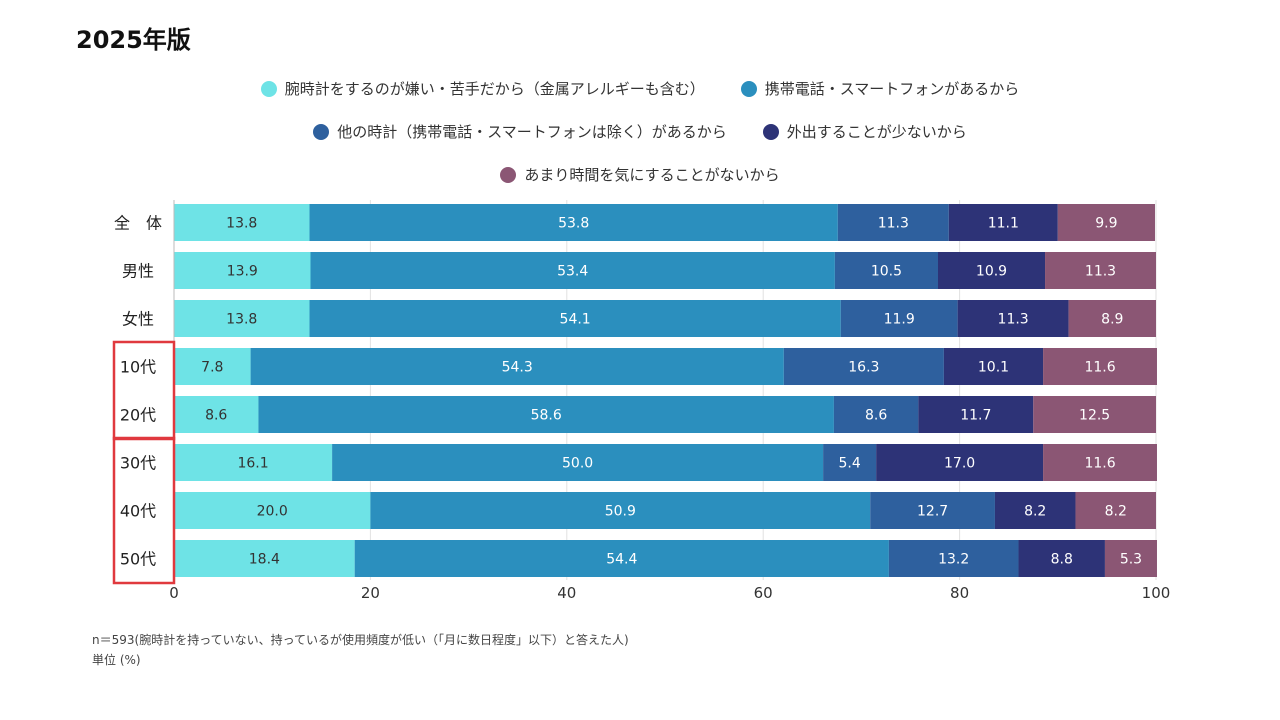 Image resolution: width=1280 pixels, height=720 pixels. Describe the element at coordinates (1156, 593) in the screenshot. I see `x-tick-label: 100` at that location.